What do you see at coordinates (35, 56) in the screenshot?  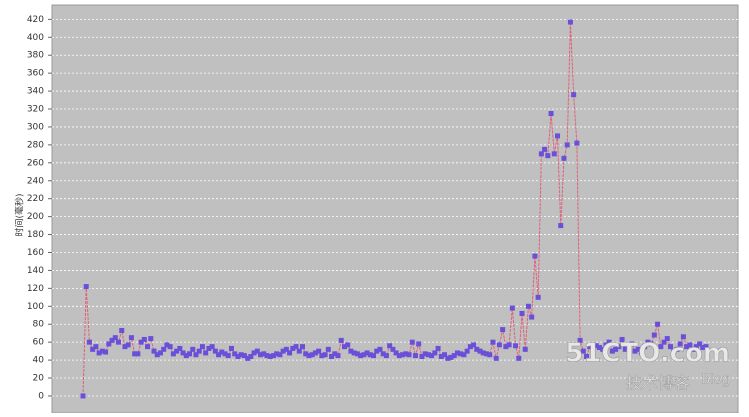 I see `y-tick-label: 380` at bounding box center [35, 56].